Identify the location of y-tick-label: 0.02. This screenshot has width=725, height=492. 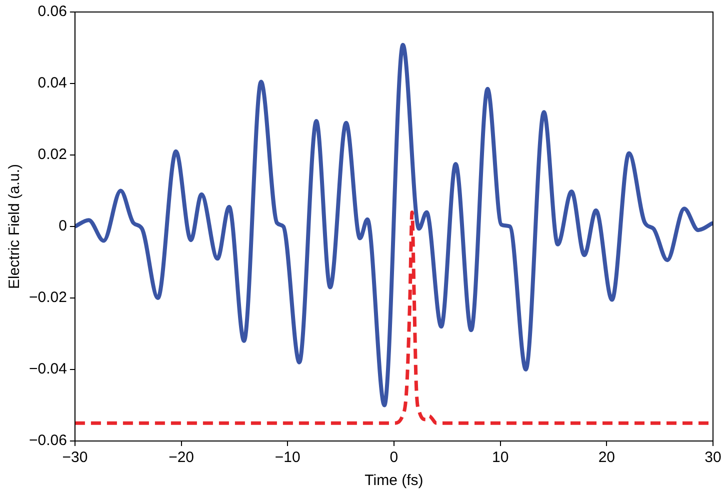
(52, 155).